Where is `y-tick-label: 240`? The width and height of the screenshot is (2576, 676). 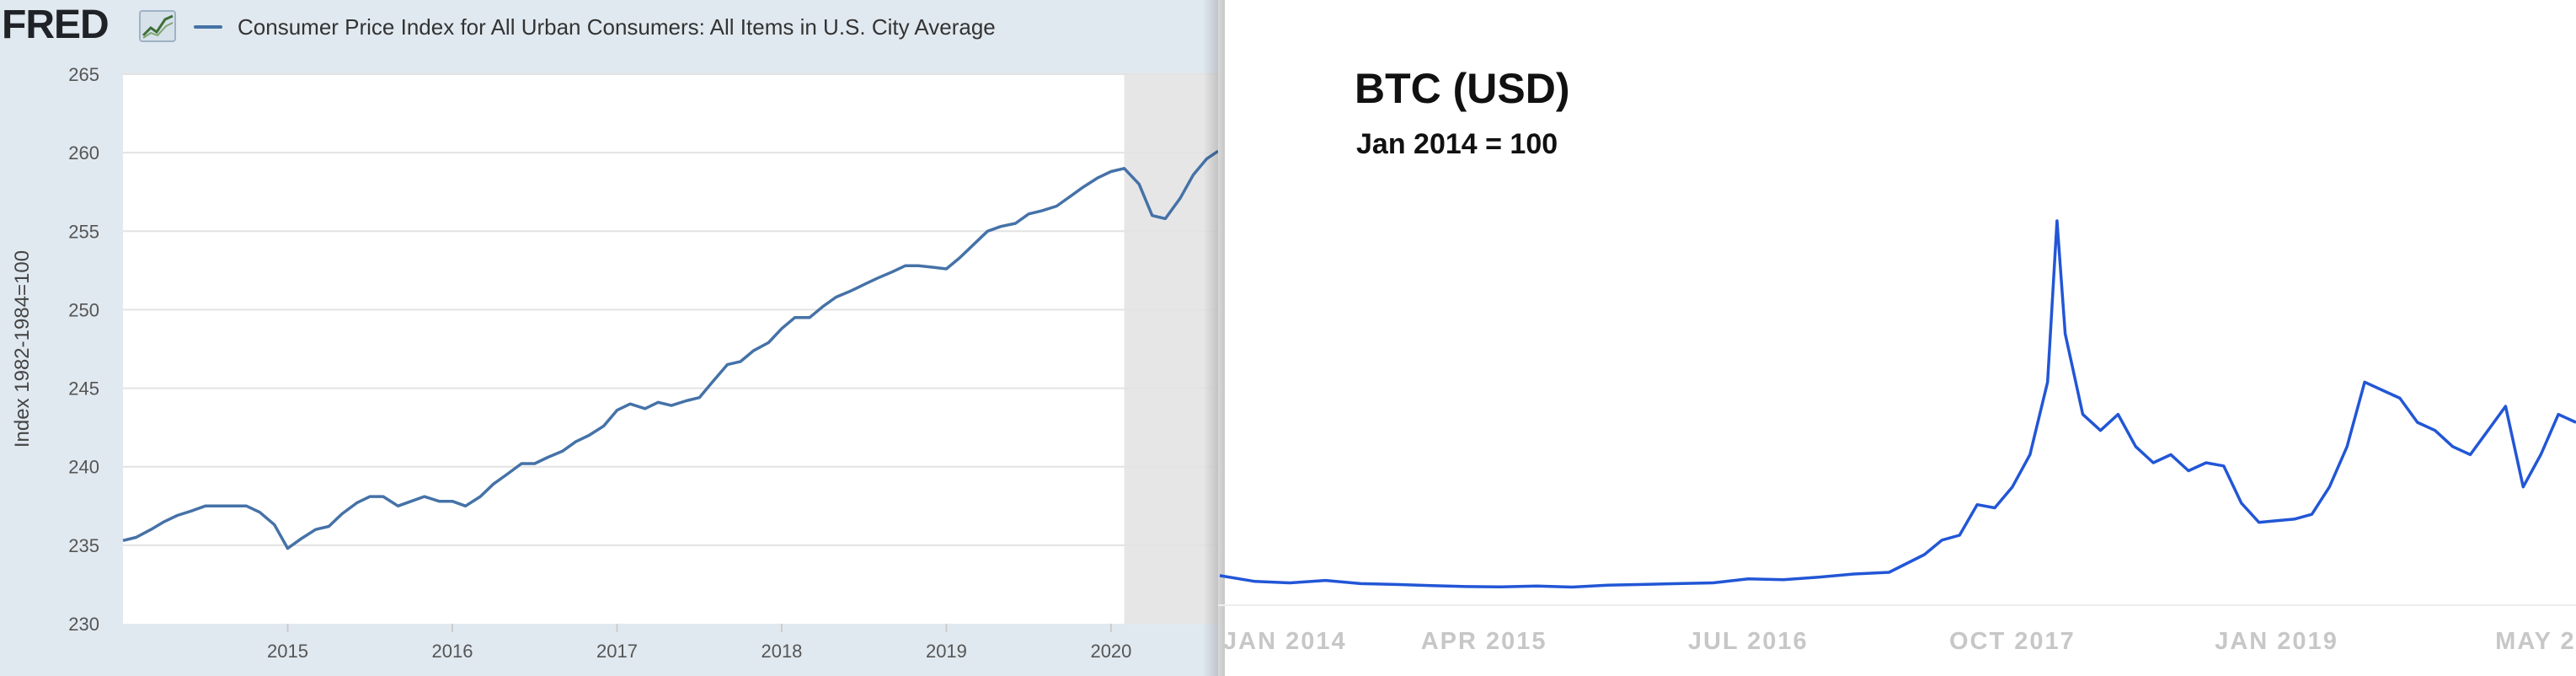
y-tick-label: 240 is located at coordinates (83, 467).